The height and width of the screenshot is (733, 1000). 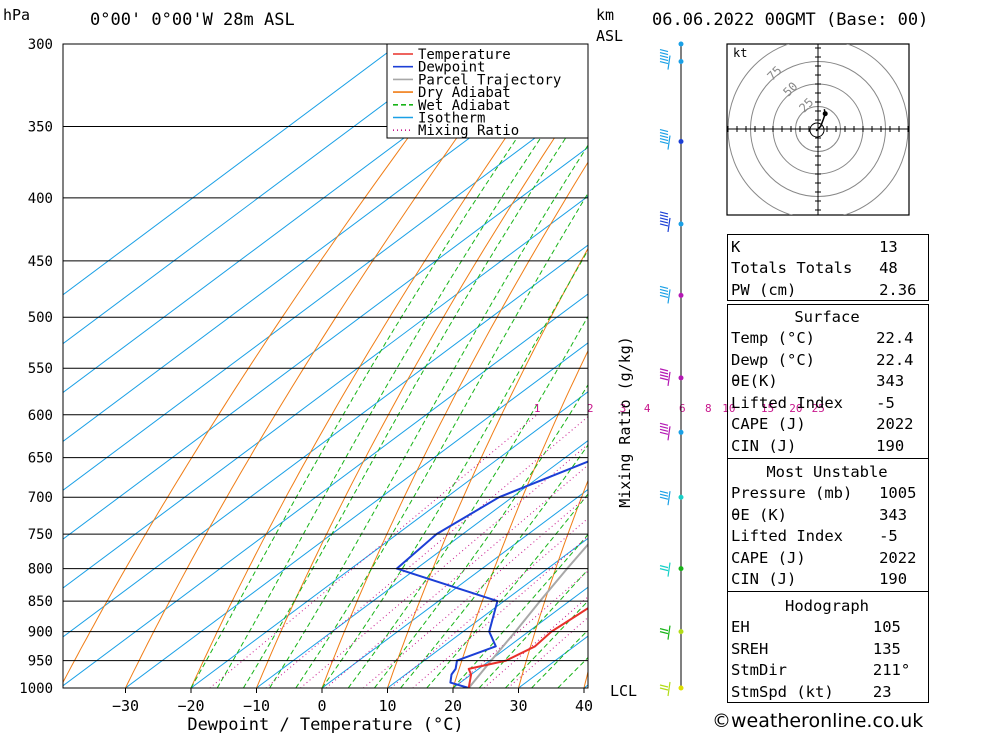 I want to click on index-row-pw: PW (cm) 2.36, so click(x=827, y=290).